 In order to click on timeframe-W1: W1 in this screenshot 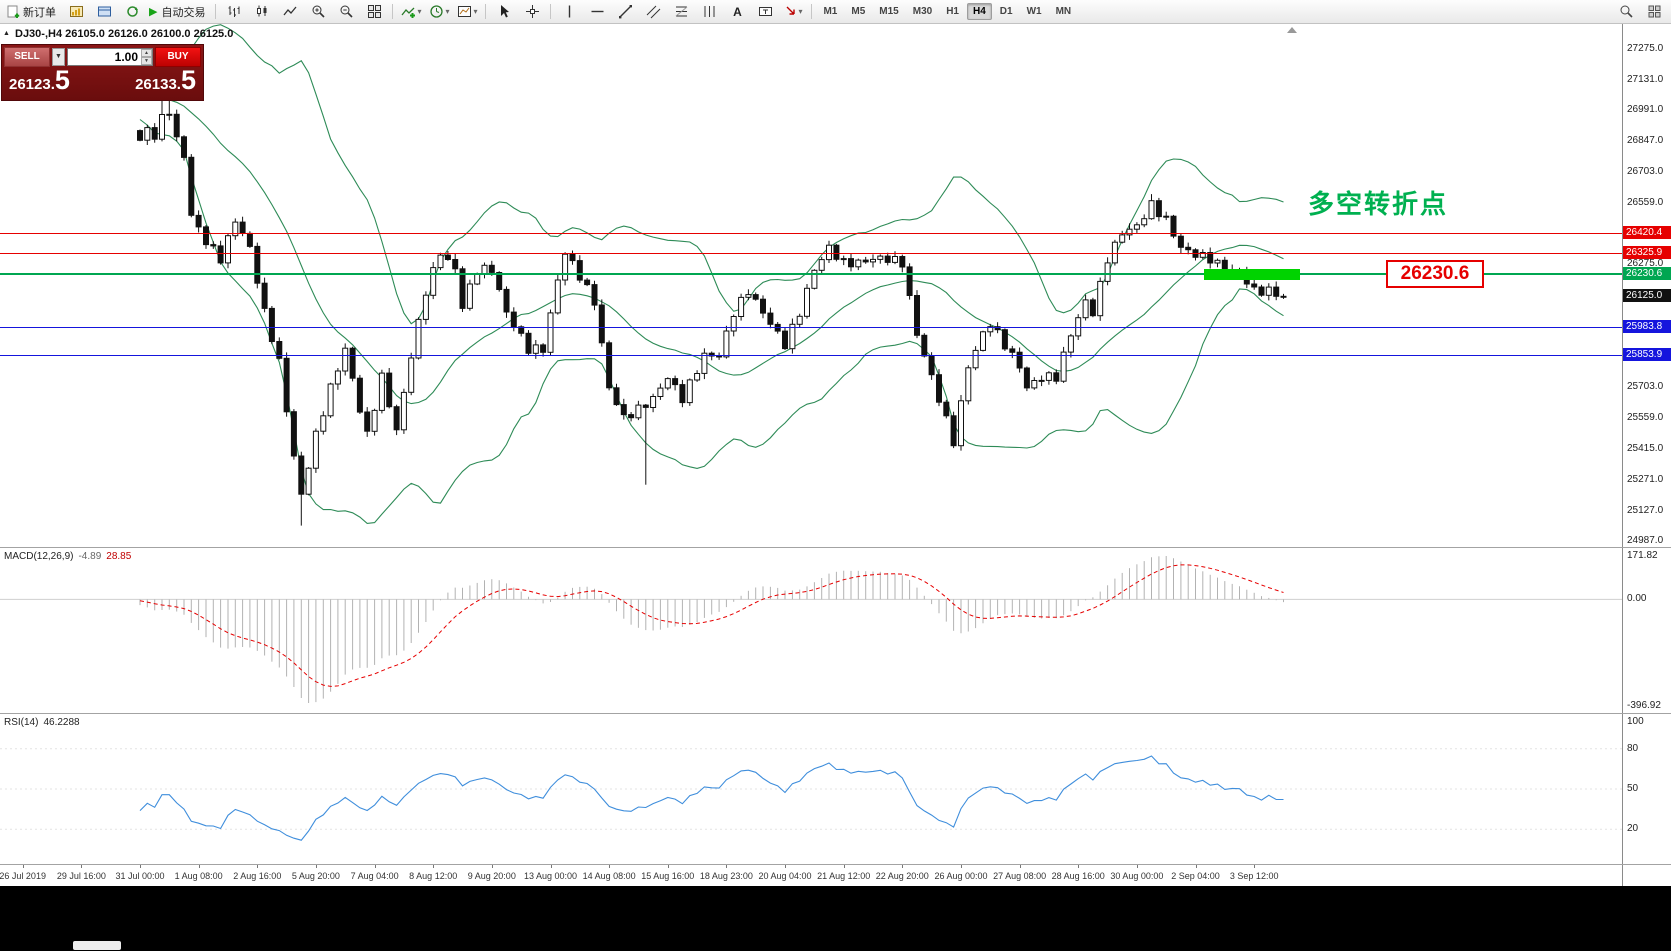, I will do `click(1034, 11)`.